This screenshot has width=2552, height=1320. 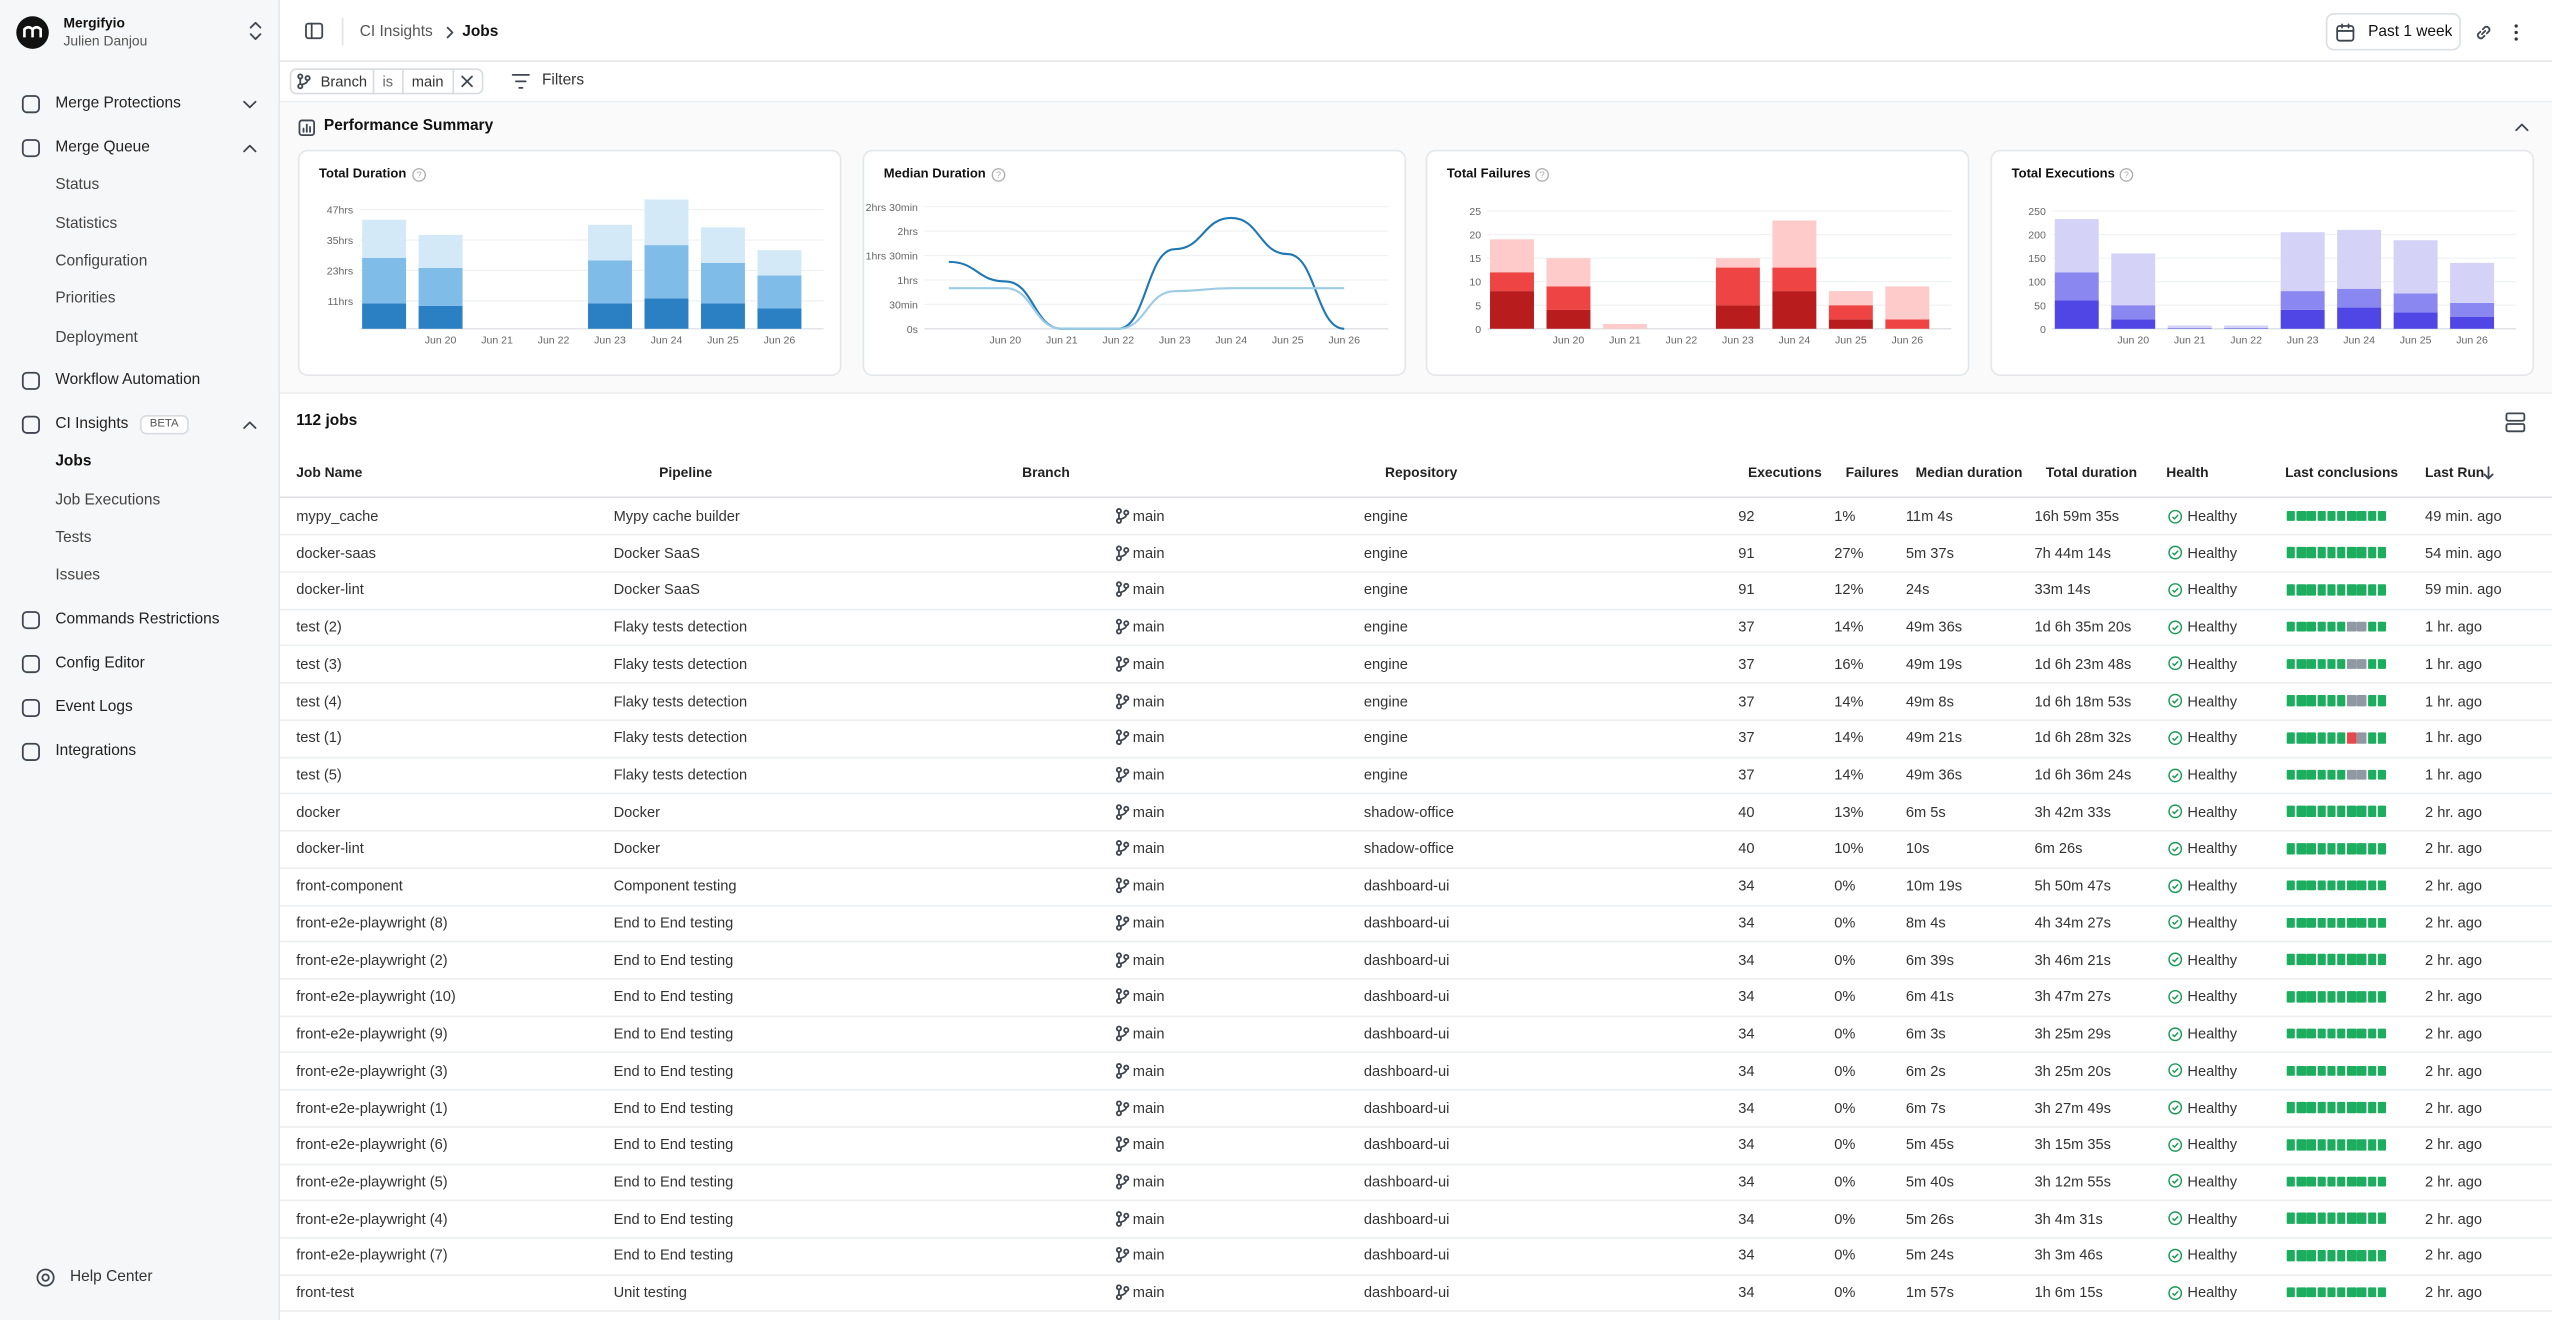 I want to click on nav-item: Config Editor, so click(x=100, y=663).